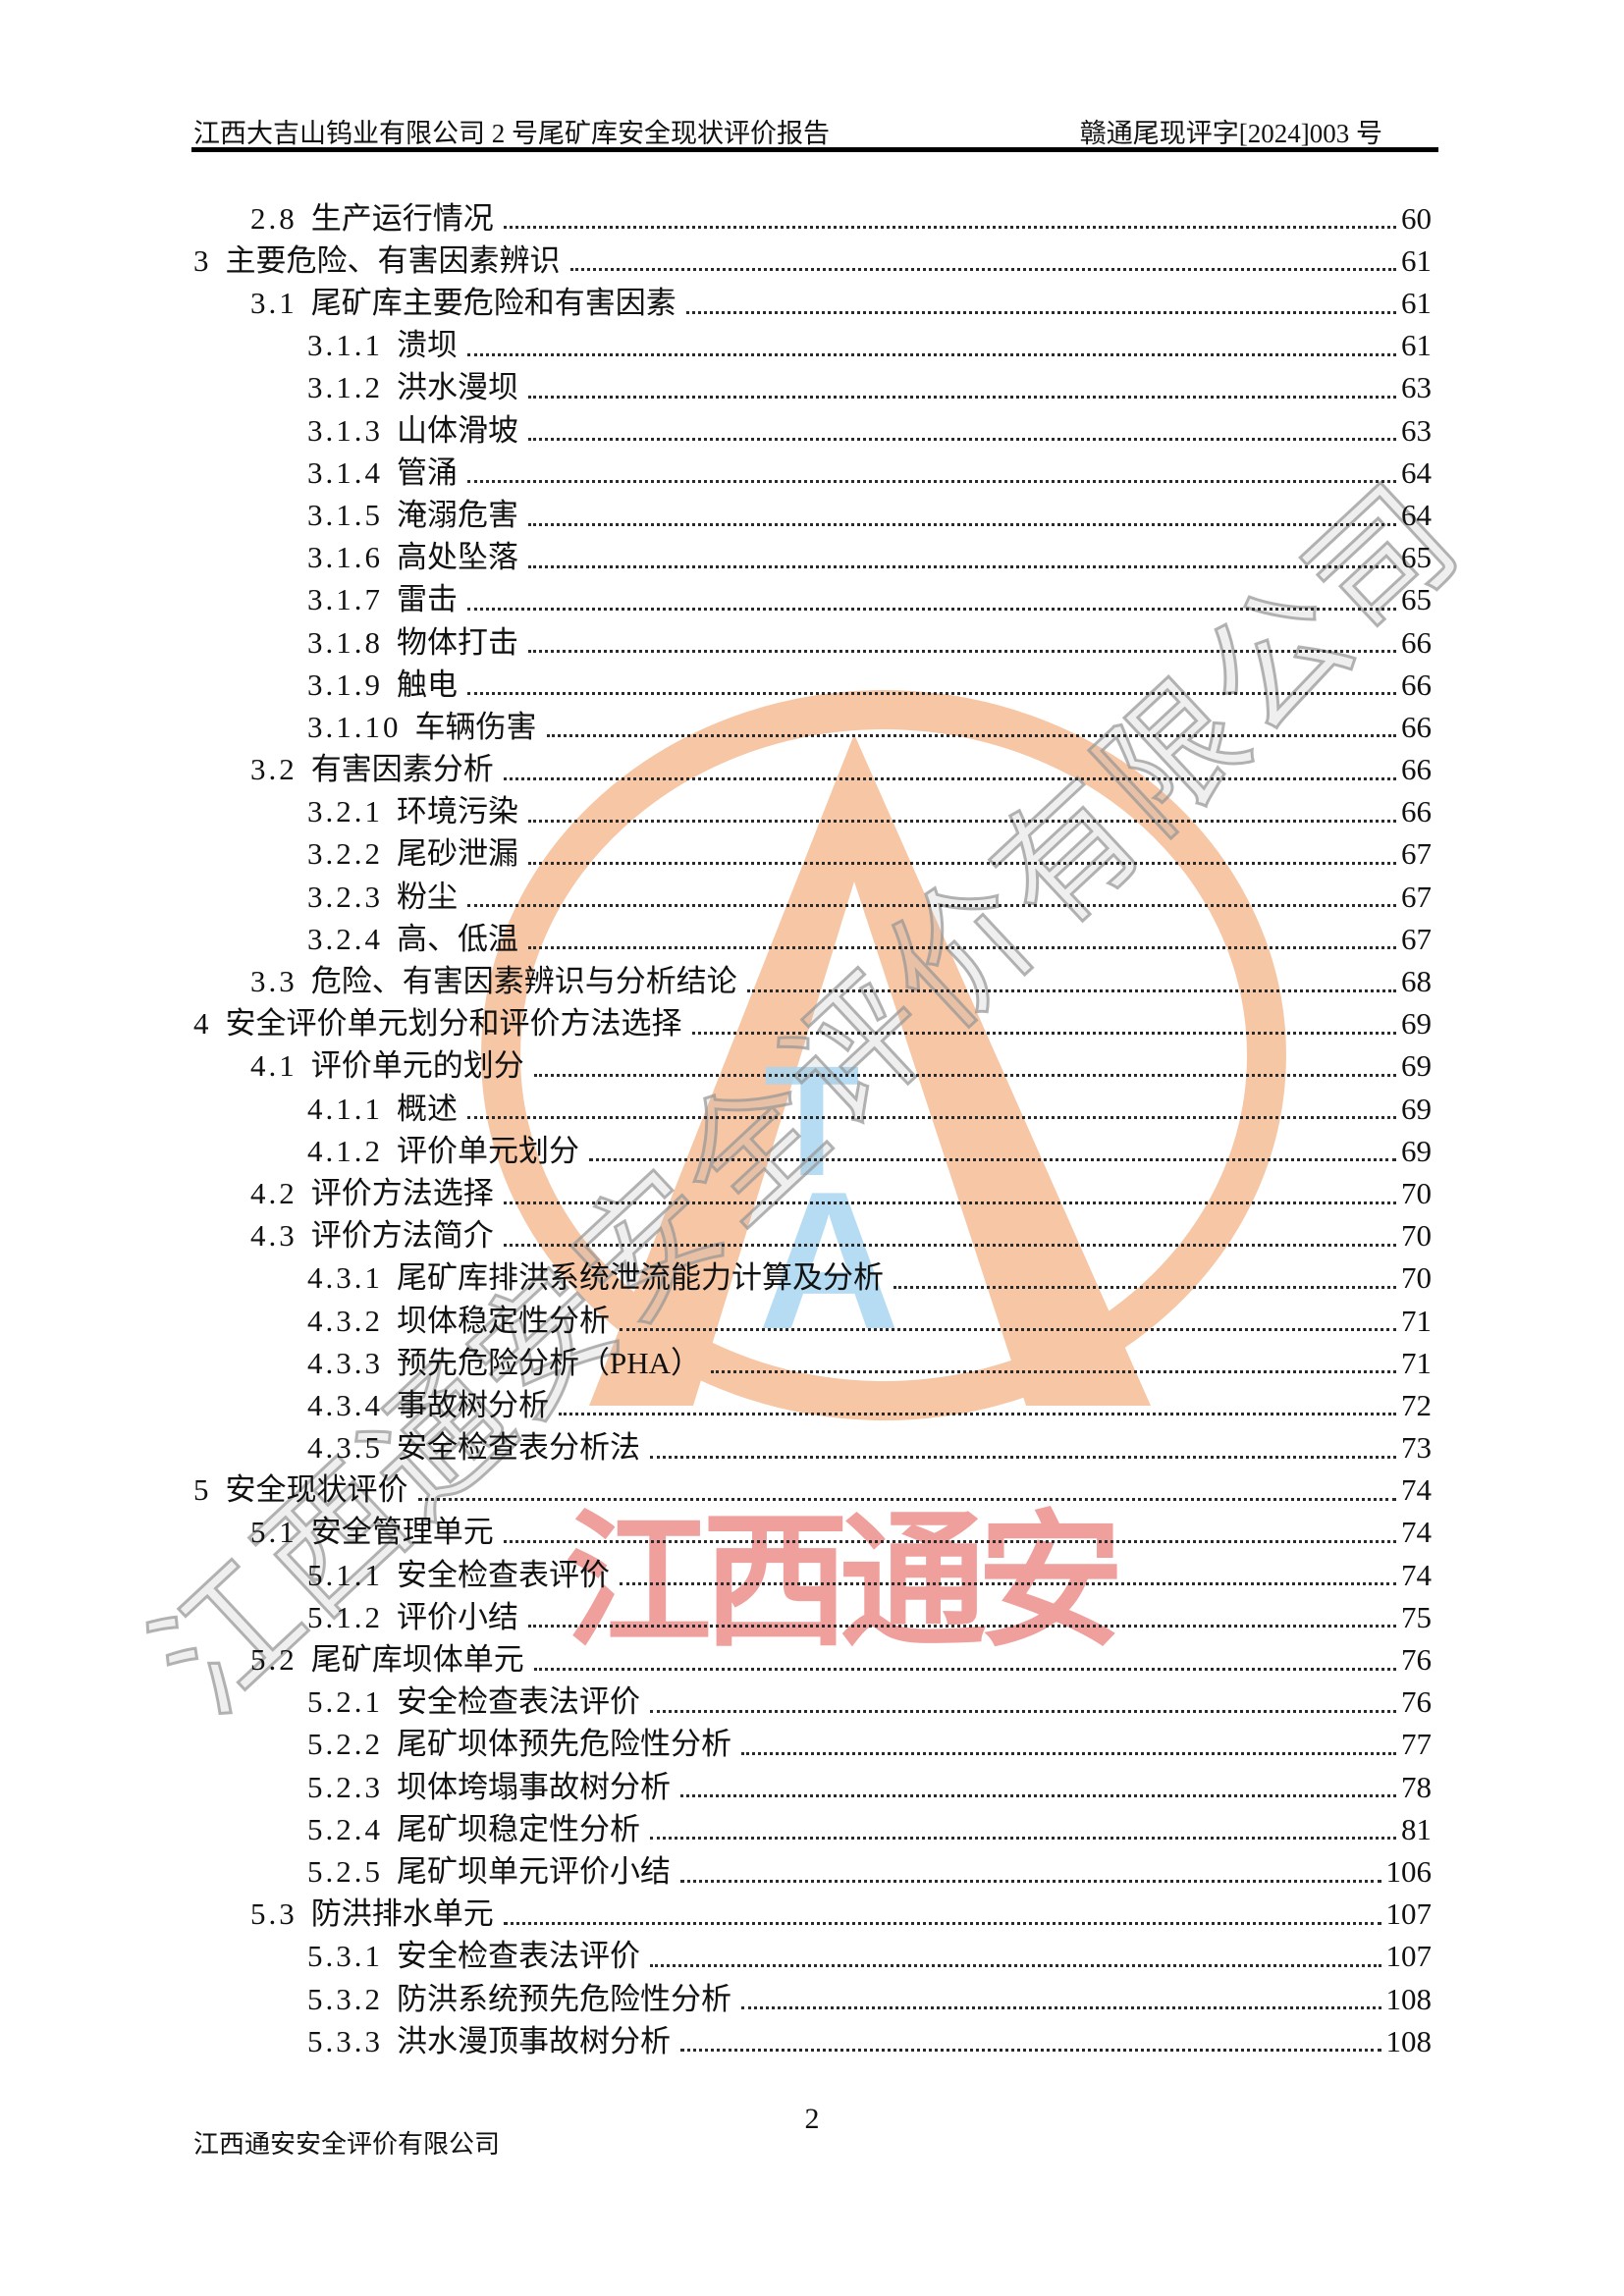 The image size is (1624, 2296). What do you see at coordinates (812, 430) in the screenshot?
I see `toc-entry: 3.1.3 山体滑坡 63` at bounding box center [812, 430].